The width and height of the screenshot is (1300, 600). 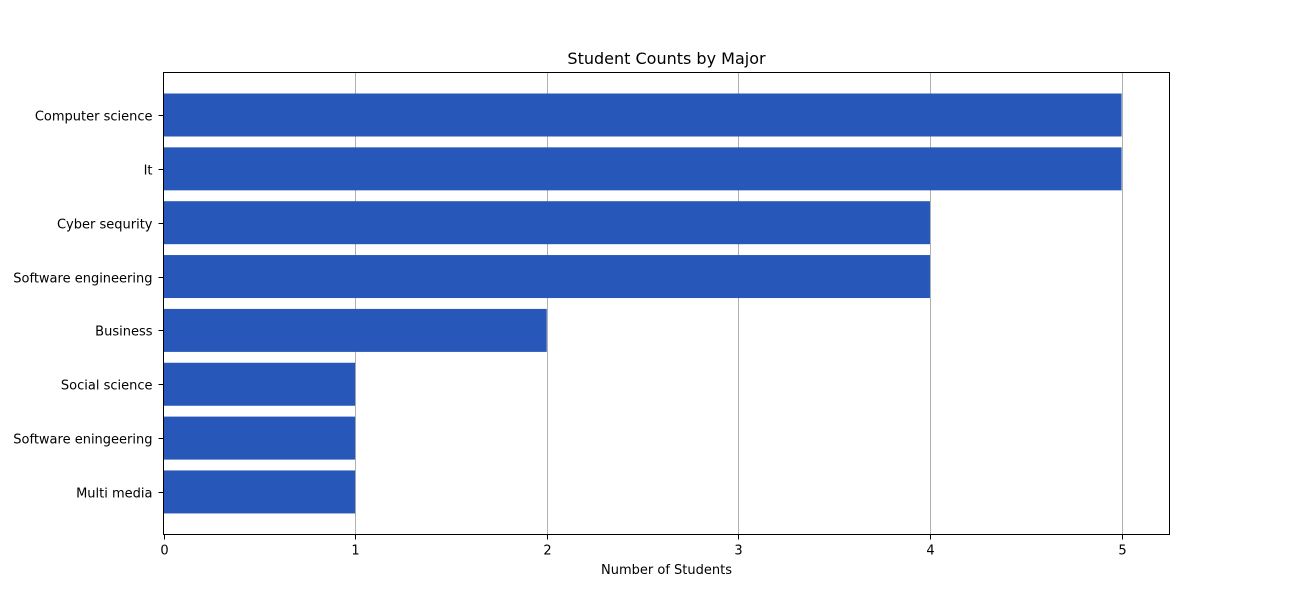 What do you see at coordinates (643, 546) in the screenshot?
I see `x-axis-ticks: 0 1 2 3 4 5` at bounding box center [643, 546].